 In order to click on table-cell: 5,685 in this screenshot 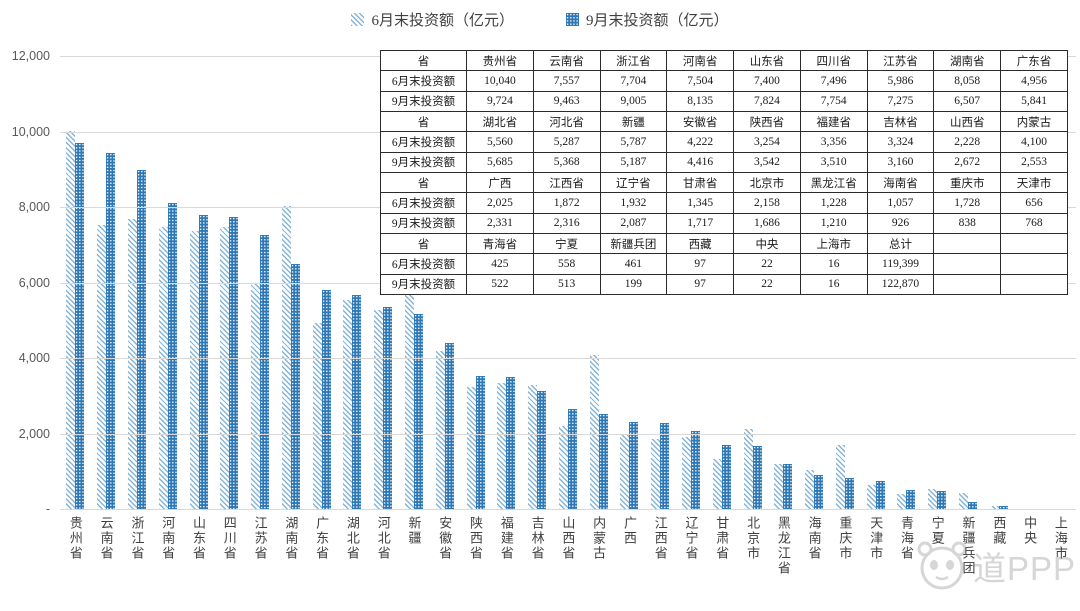, I will do `click(500, 162)`.